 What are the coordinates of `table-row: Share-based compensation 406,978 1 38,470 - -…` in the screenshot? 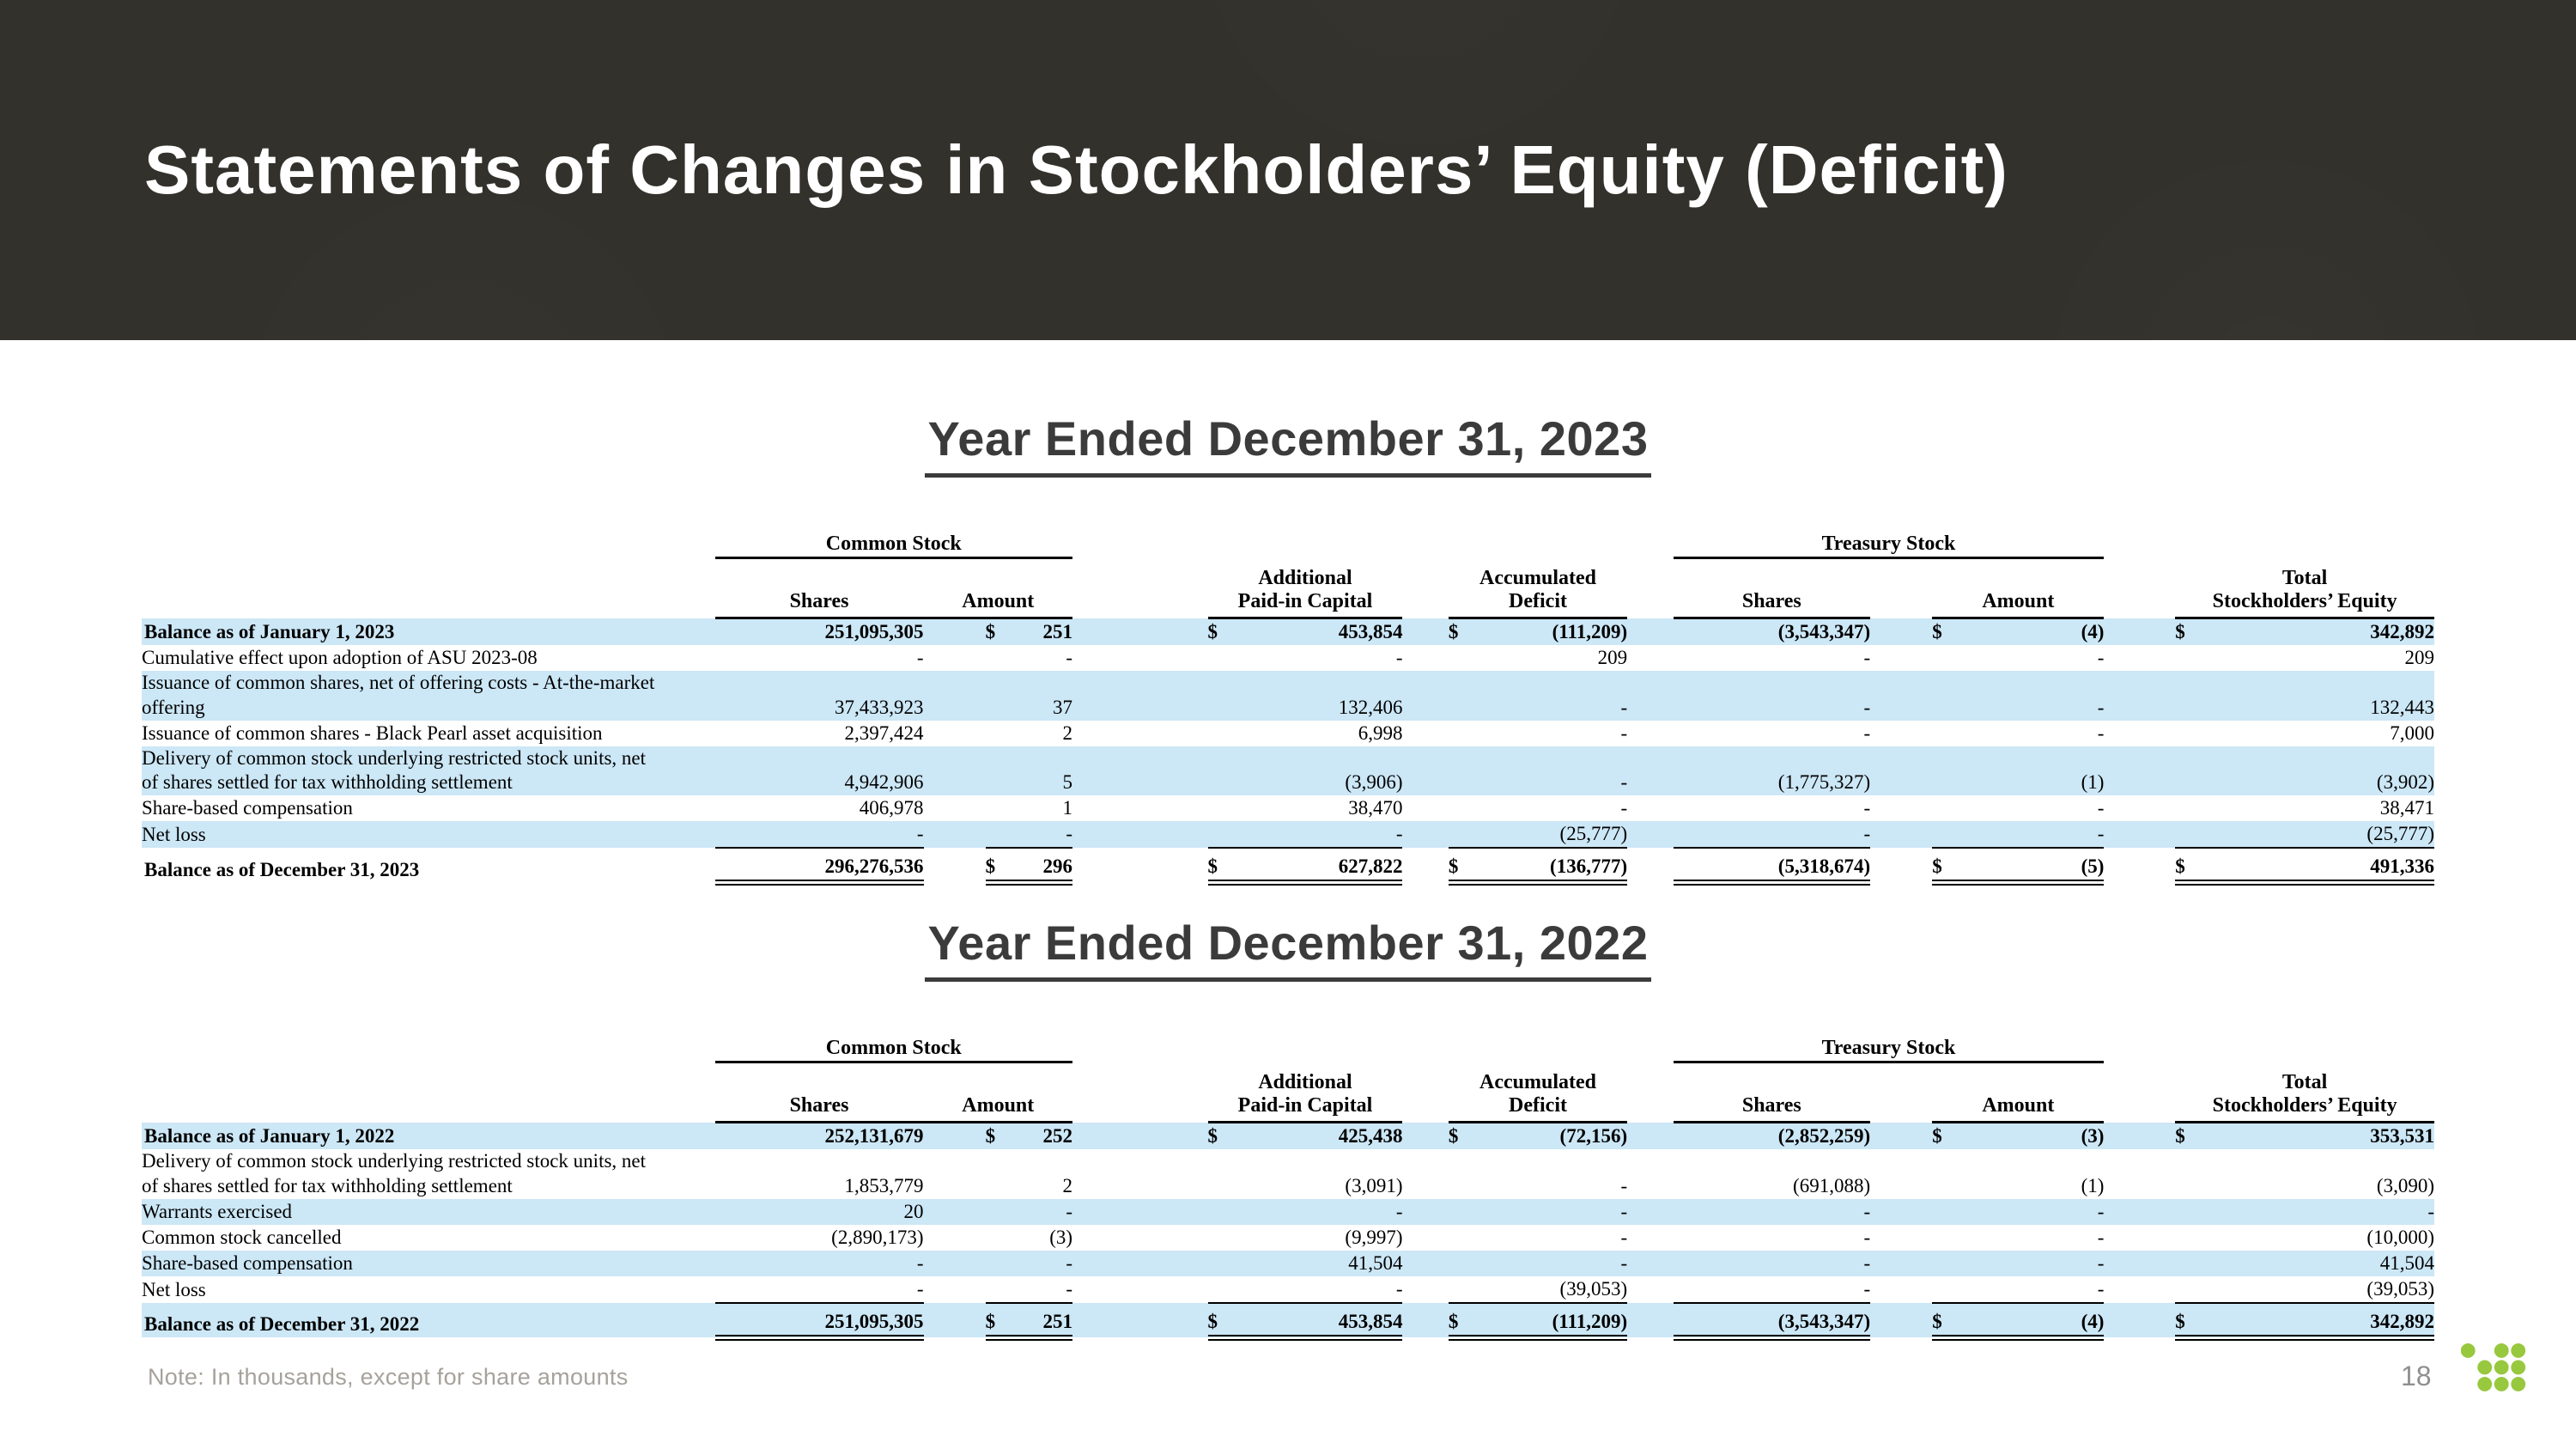 It's located at (1288, 808).